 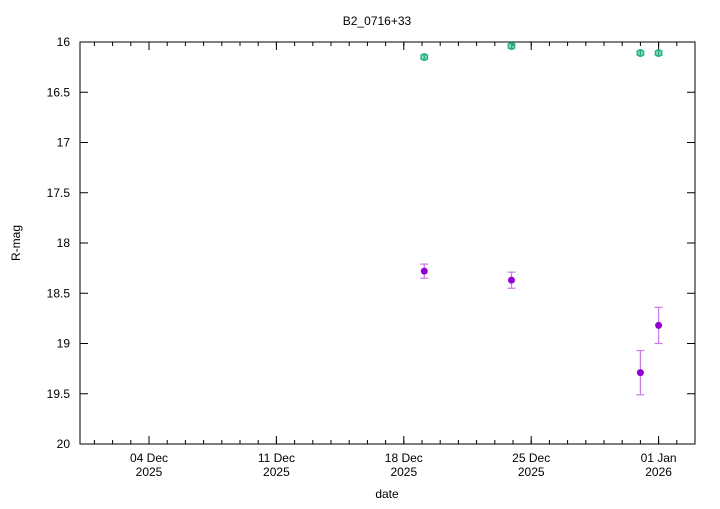 I want to click on y-tick-label: 19.5, so click(x=59, y=394).